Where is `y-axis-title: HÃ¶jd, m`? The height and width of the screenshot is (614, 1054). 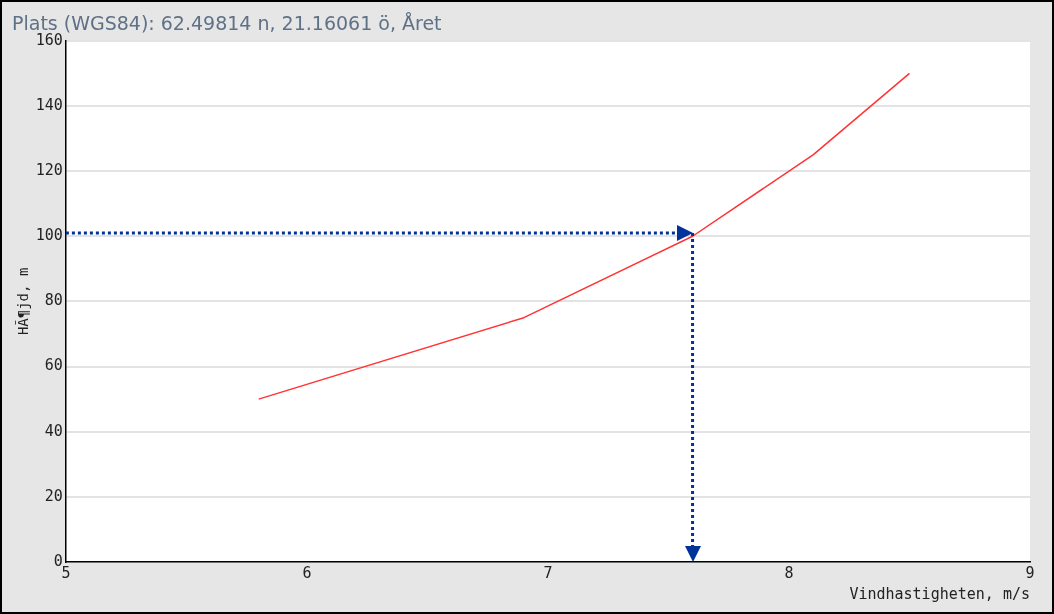
y-axis-title: HÃ¶jd, m is located at coordinates (23, 301).